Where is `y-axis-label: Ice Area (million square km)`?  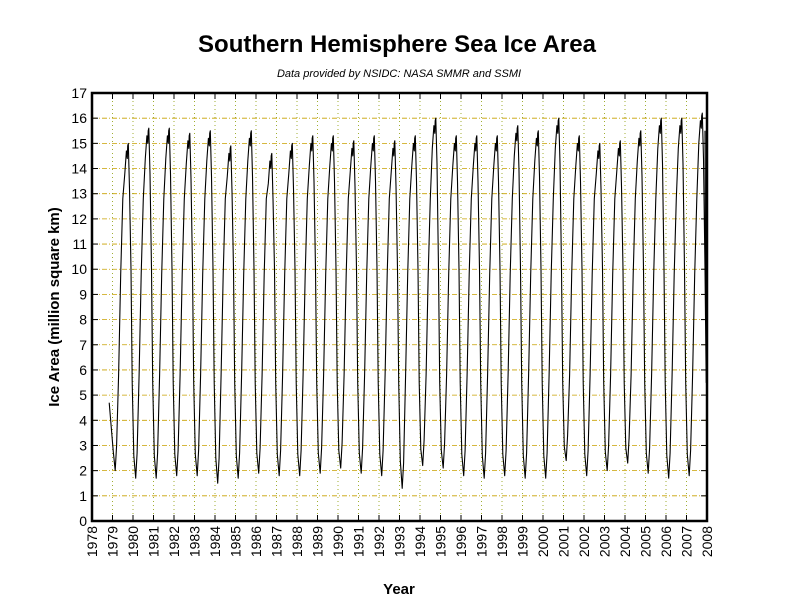
y-axis-label: Ice Area (million square km) is located at coordinates (54, 307).